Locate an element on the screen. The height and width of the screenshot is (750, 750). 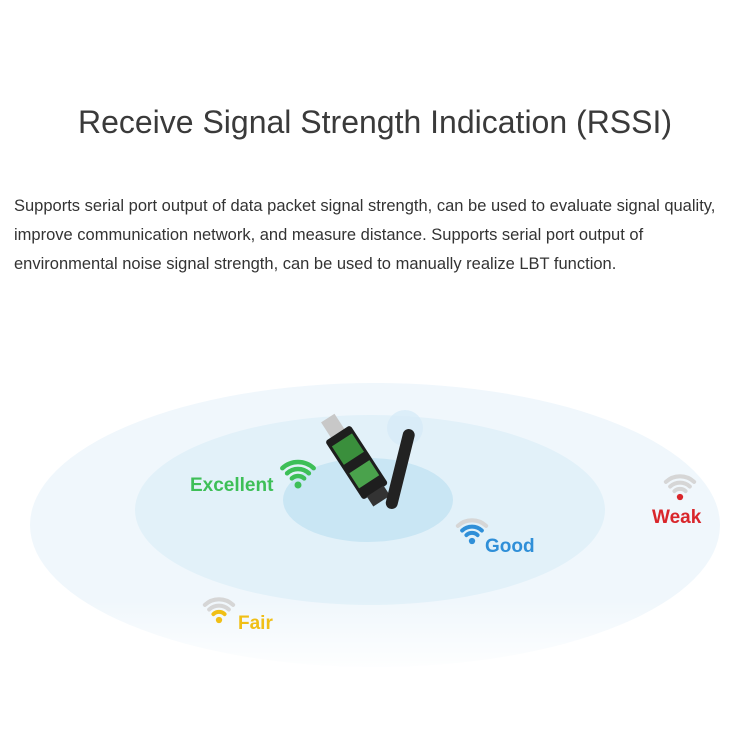
signal-label: Weak is located at coordinates (677, 517).